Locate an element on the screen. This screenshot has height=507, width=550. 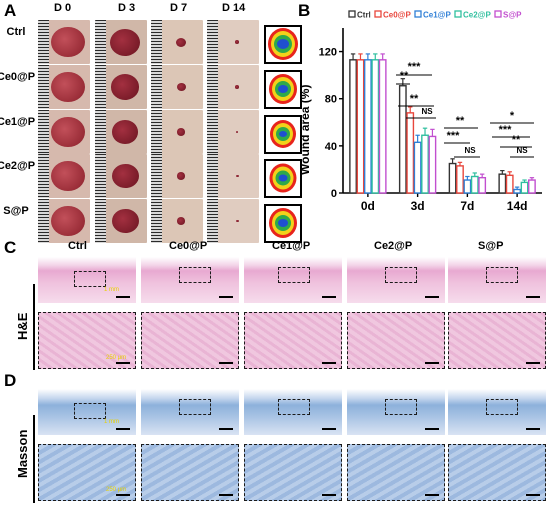
histology-group-label: S@P is located at coordinates (491, 246).